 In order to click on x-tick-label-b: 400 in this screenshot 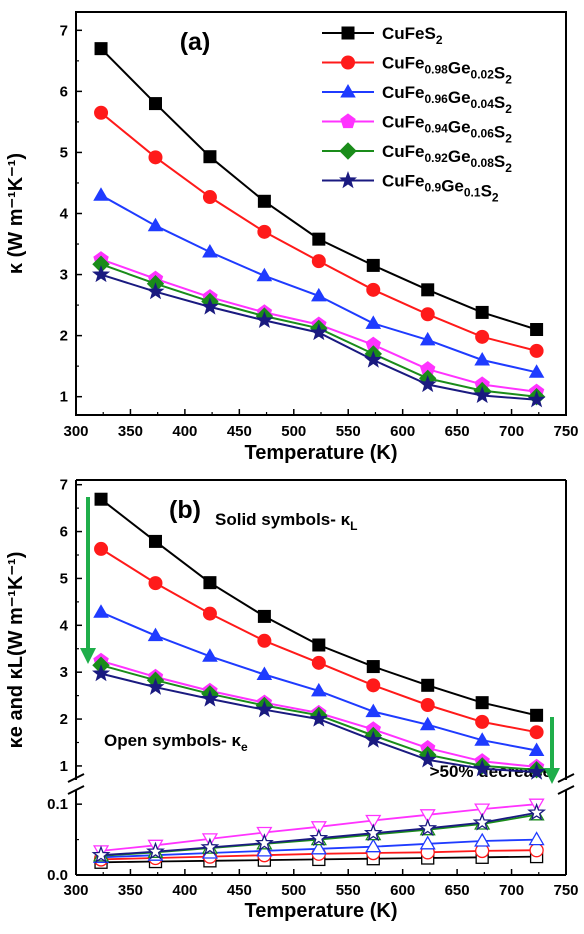, I will do `click(184, 890)`.